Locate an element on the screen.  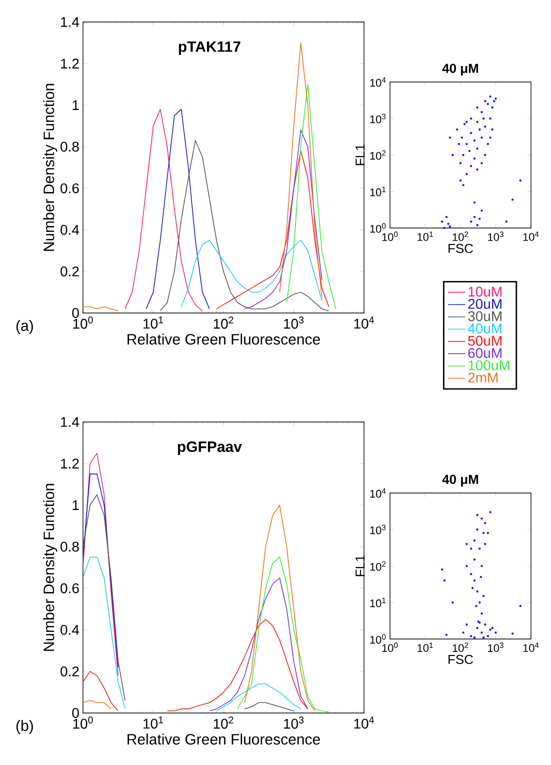
text: (a) is located at coordinates (24, 327).